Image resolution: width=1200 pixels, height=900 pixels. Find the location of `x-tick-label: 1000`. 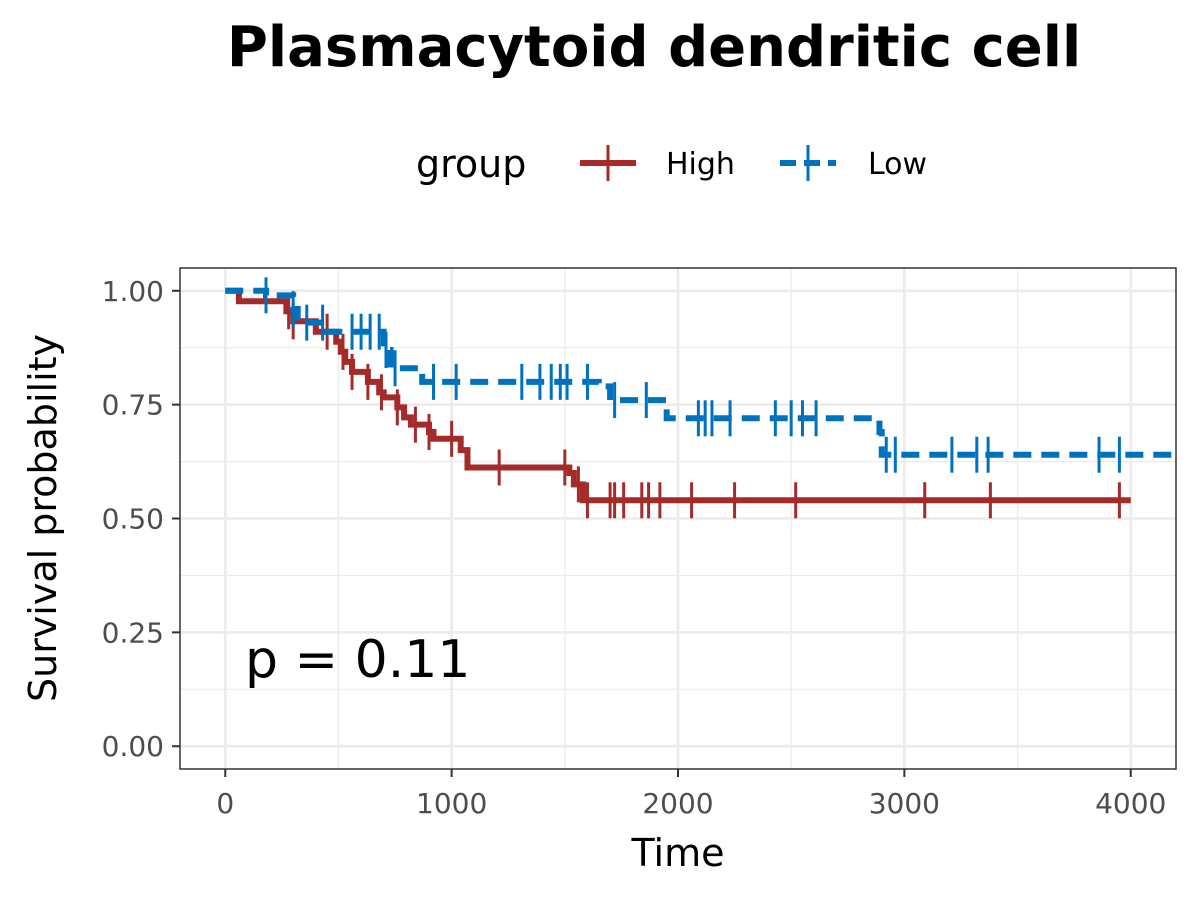

x-tick-label: 1000 is located at coordinates (451, 803).